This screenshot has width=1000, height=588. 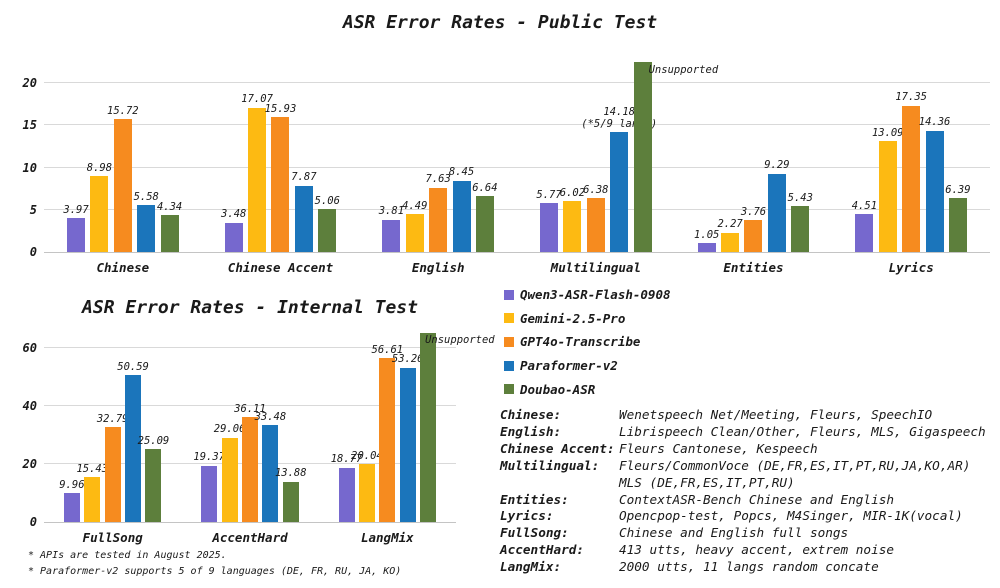 I want to click on y-tick-label: 60, so click(x=29, y=348).